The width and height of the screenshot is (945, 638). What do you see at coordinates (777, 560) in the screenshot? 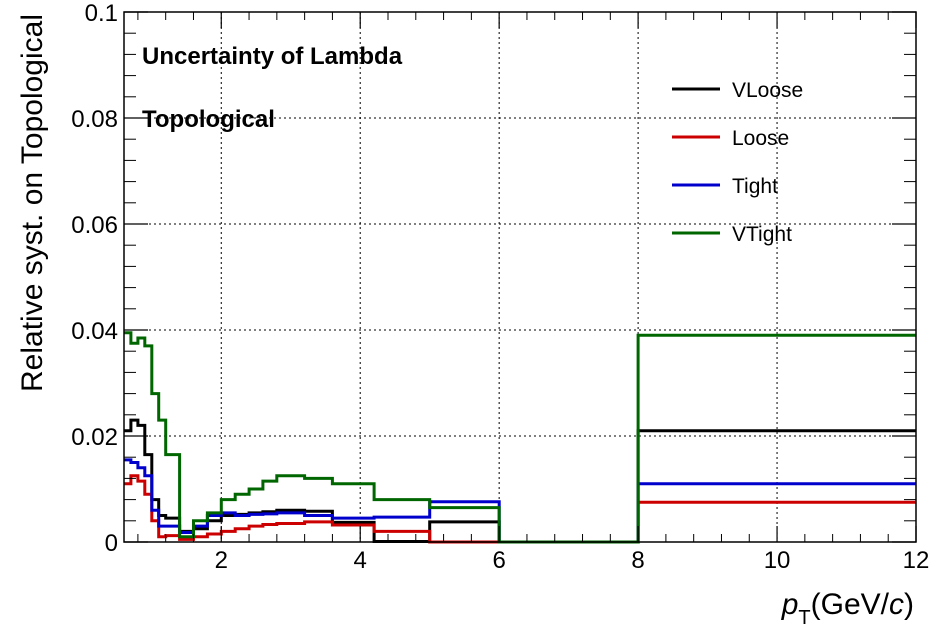
I see `x-tick-label: 10` at bounding box center [777, 560].